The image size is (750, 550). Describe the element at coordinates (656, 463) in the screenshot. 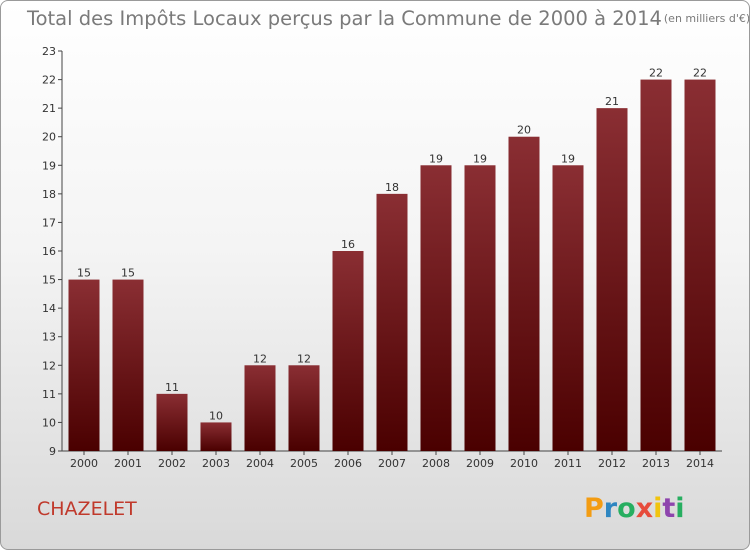

I see `x-tick-label: 2013` at that location.